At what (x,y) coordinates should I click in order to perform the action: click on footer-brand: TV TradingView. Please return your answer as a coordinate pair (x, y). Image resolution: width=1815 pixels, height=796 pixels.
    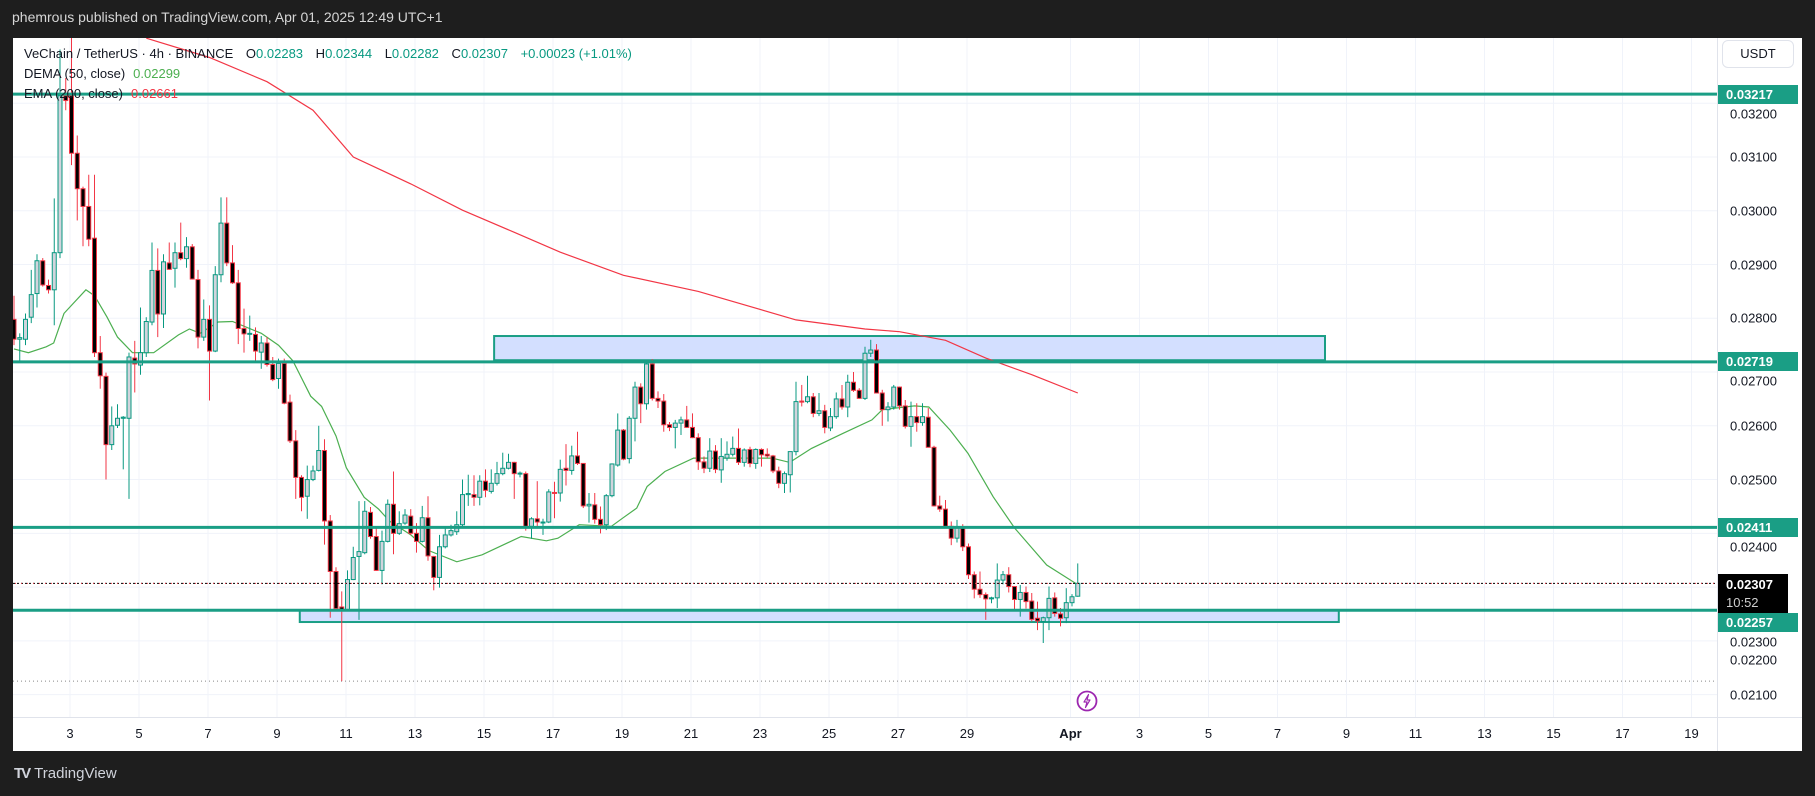
    Looking at the image, I should click on (65, 773).